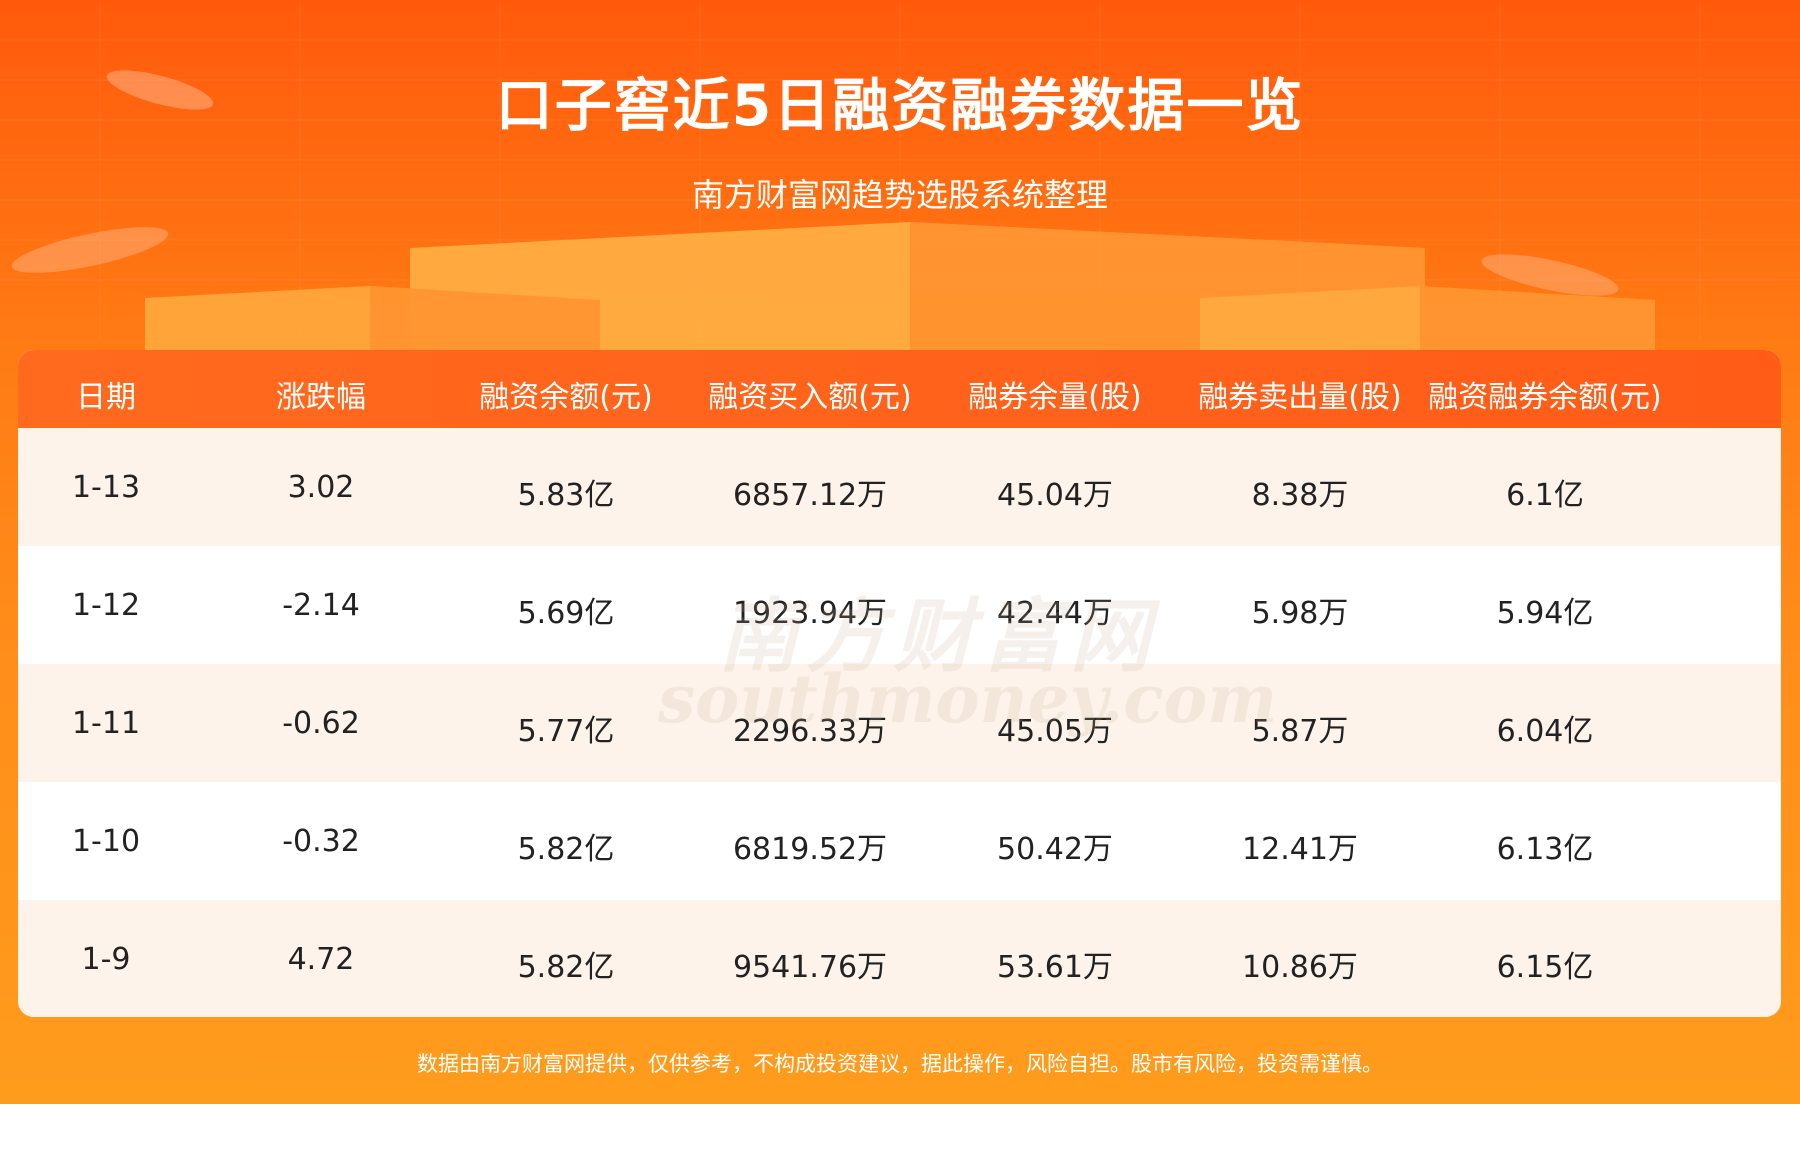 This screenshot has width=1800, height=1150. What do you see at coordinates (1055, 495) in the screenshot?
I see `table-cell: 45.04万` at bounding box center [1055, 495].